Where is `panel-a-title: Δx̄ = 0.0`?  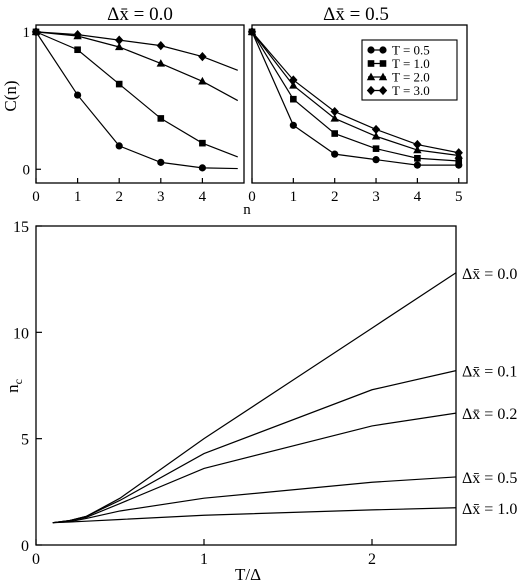
panel-a-title: Δx̄ = 0.0 is located at coordinates (140, 14).